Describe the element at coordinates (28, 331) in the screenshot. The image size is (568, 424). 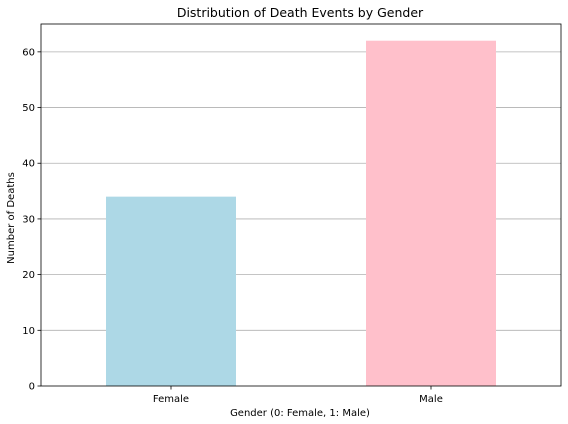
I see `y-tick-label: 10` at that location.